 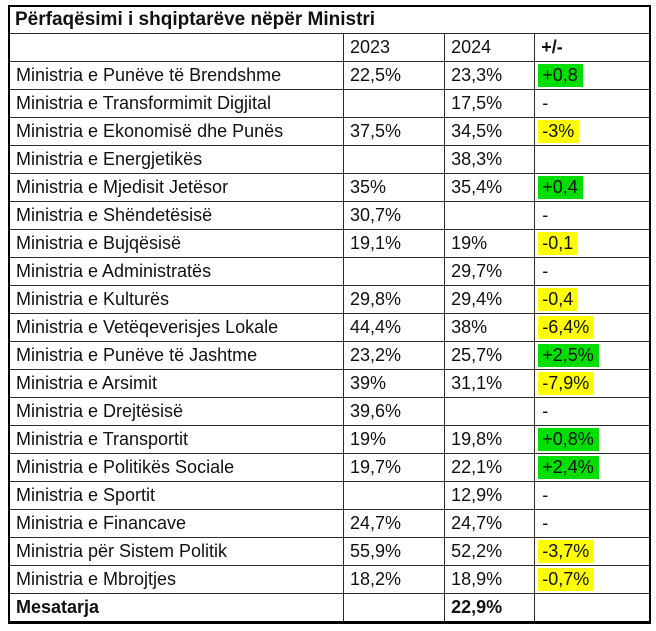 I want to click on value-2024: 29,7%, so click(x=490, y=271).